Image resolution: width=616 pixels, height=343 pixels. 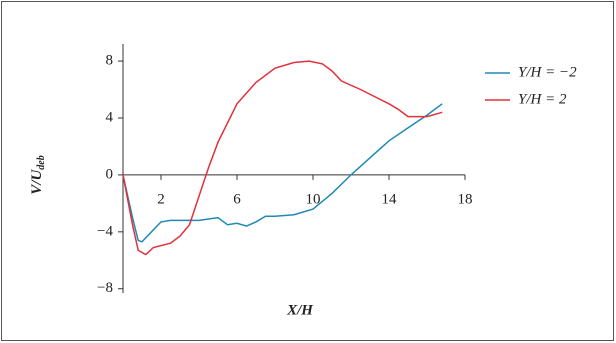 What do you see at coordinates (237, 199) in the screenshot?
I see `x-tick-label: 6` at bounding box center [237, 199].